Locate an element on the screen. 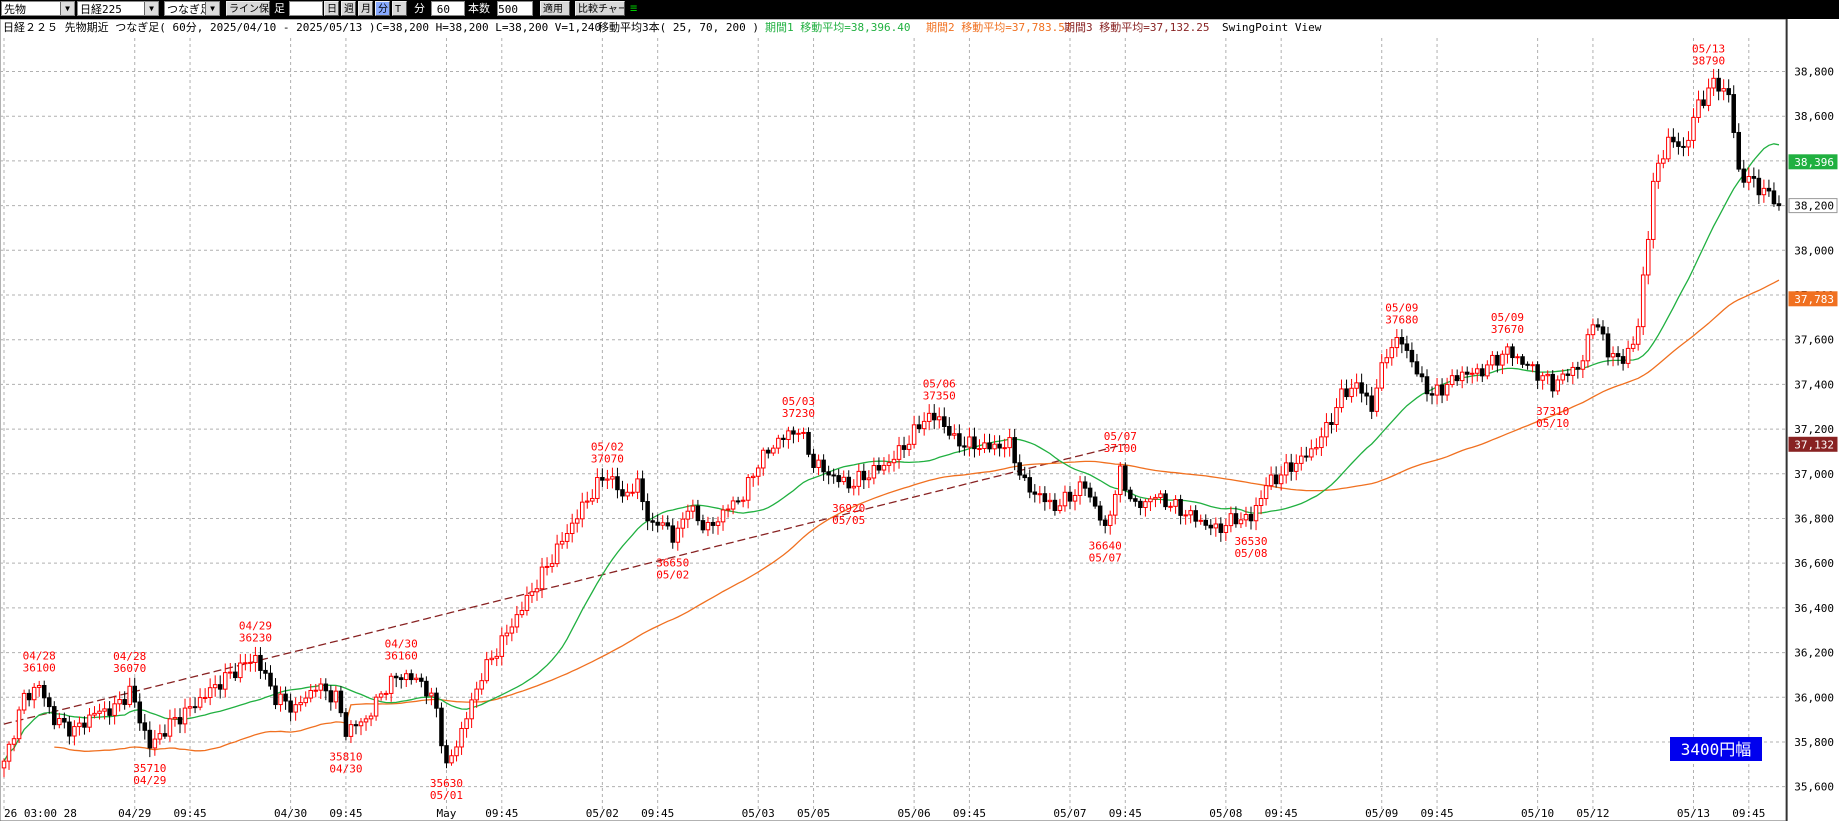  swing-label-line2: 05/07 is located at coordinates (1105, 558).